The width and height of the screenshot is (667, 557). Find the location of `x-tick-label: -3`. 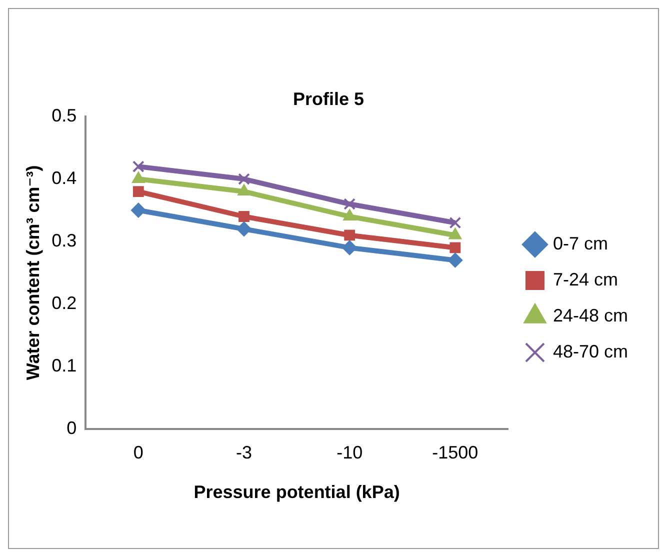

x-tick-label: -3 is located at coordinates (244, 452).